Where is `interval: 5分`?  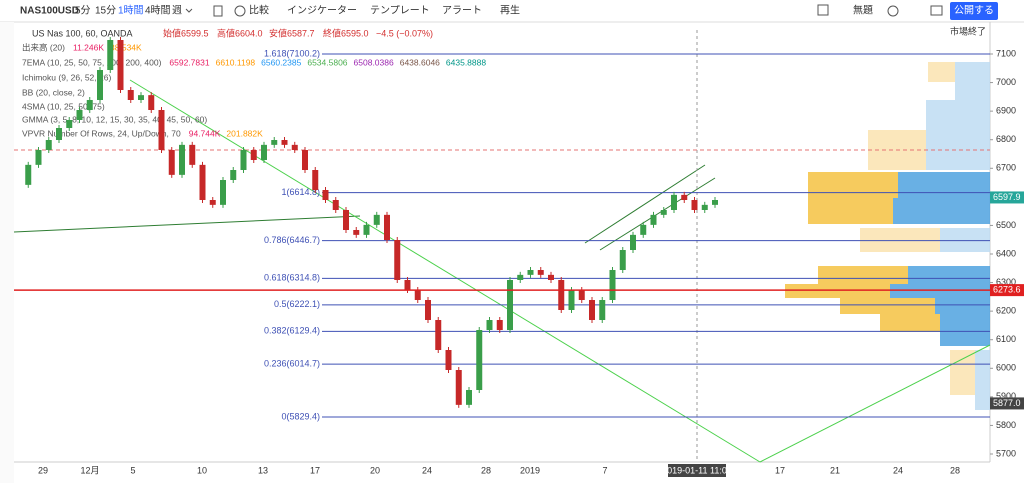 interval: 5分 is located at coordinates (83, 11).